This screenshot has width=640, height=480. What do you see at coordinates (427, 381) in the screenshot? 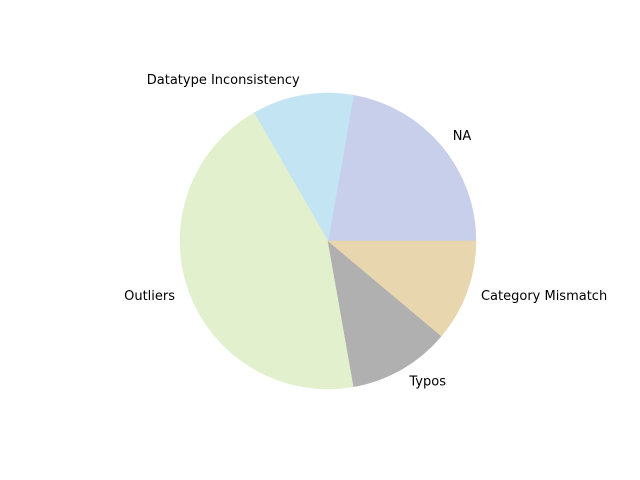
I see `pie-label-typos: Typos` at bounding box center [427, 381].